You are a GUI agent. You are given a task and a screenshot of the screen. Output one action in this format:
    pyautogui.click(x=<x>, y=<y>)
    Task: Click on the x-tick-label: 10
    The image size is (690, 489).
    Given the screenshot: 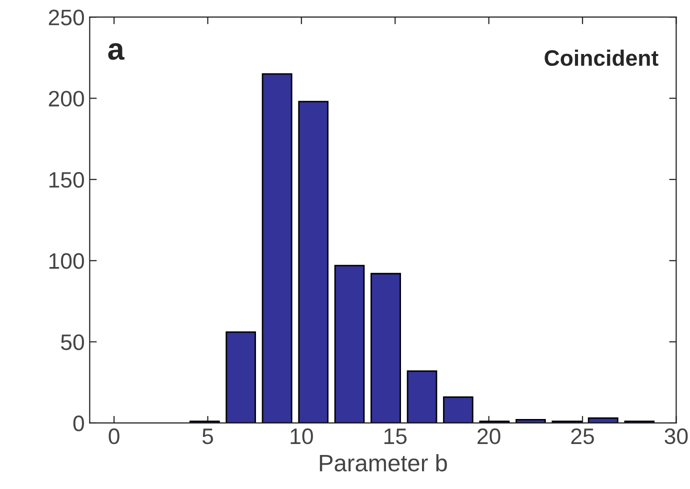 What is the action you would take?
    pyautogui.click(x=301, y=436)
    